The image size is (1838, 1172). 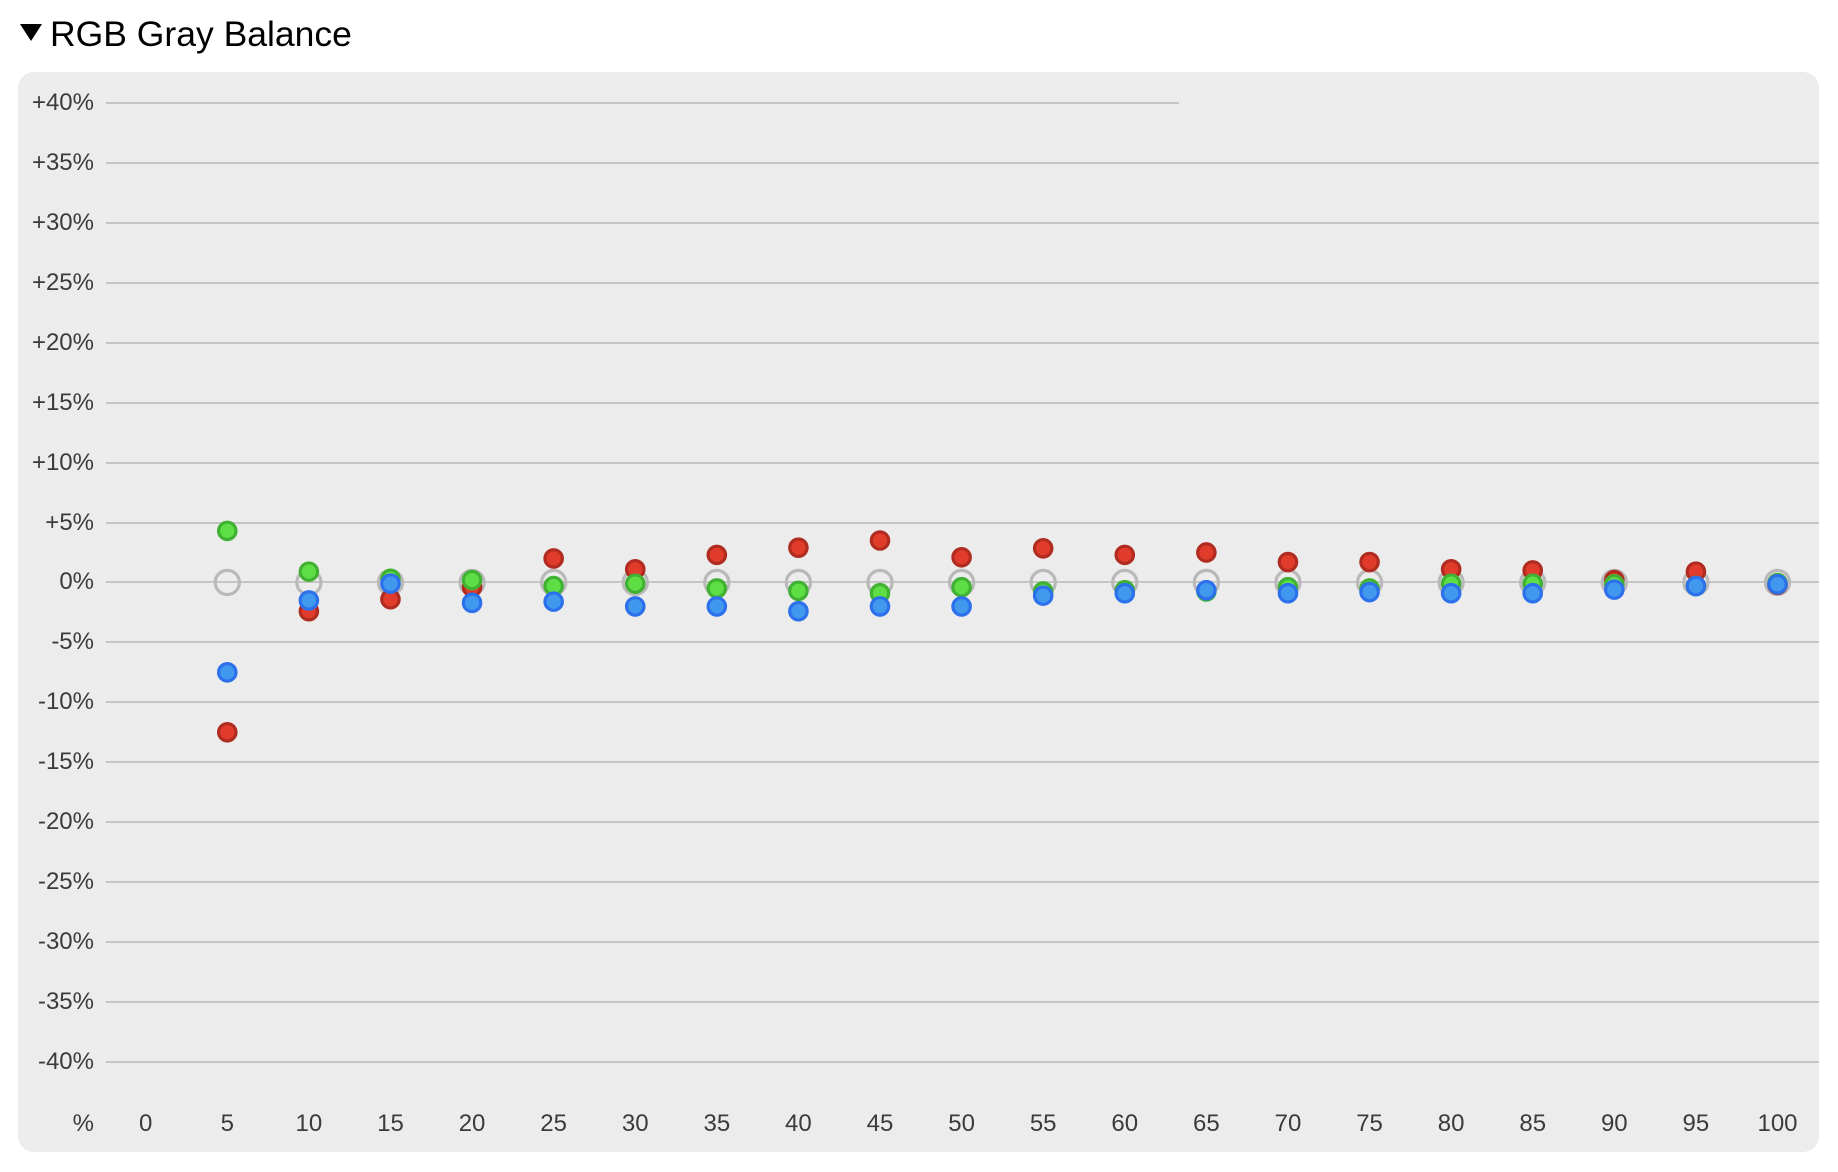 I want to click on x-tick-label: 95, so click(x=1696, y=1123).